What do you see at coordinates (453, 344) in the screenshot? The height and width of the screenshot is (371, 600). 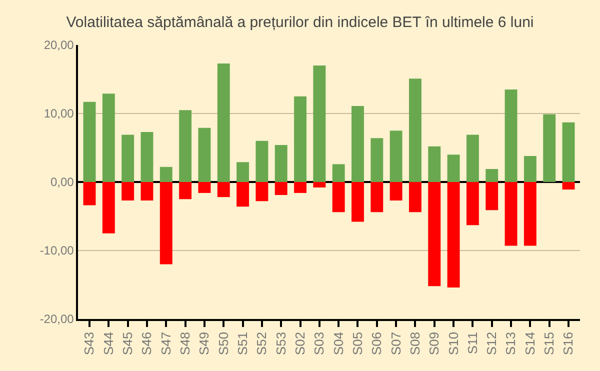 I see `x-tick-label: S10` at bounding box center [453, 344].